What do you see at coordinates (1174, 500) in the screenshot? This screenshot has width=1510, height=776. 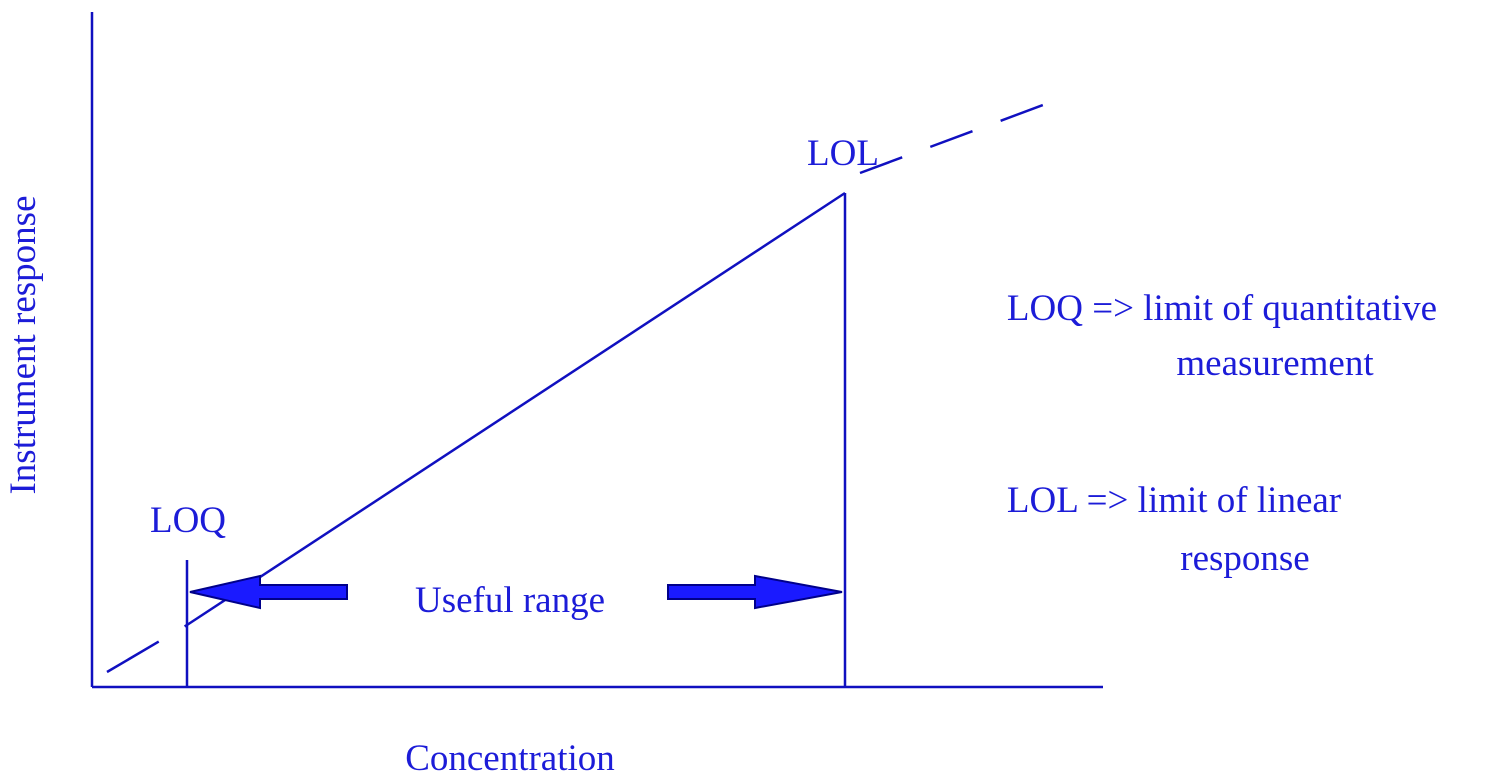 I see `note-line: LOL => limit of linear` at bounding box center [1174, 500].